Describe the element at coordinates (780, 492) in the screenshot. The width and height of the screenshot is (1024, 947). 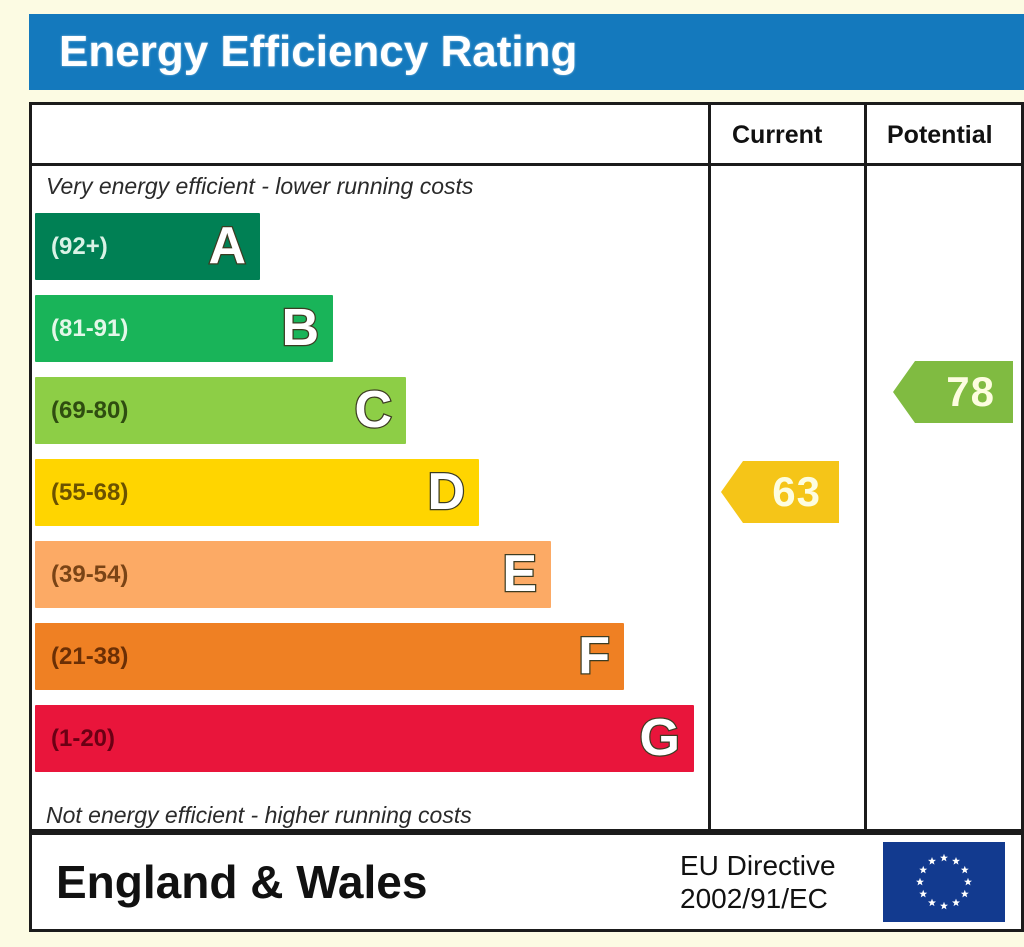
I see `rating-marker-current: 63` at that location.